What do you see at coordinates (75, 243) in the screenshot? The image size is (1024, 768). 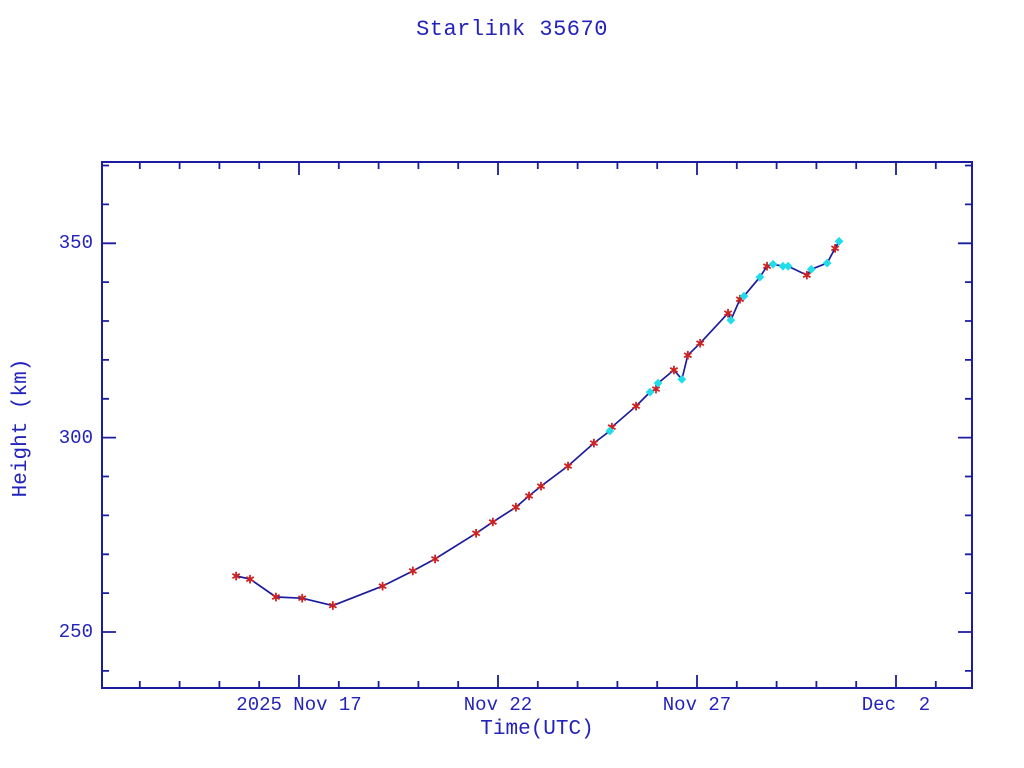 I see `y-tick-label: 350` at bounding box center [75, 243].